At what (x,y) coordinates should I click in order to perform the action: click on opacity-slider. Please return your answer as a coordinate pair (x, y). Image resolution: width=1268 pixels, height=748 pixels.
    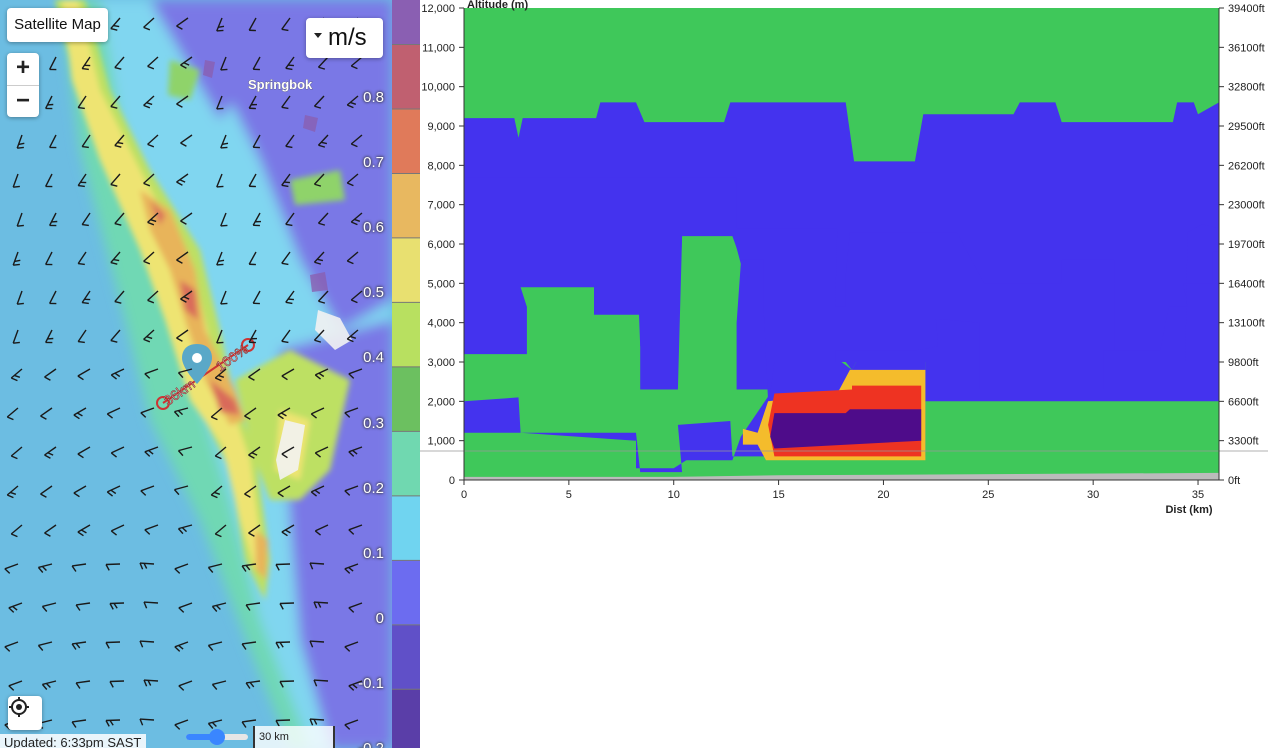
    Looking at the image, I should click on (217, 737).